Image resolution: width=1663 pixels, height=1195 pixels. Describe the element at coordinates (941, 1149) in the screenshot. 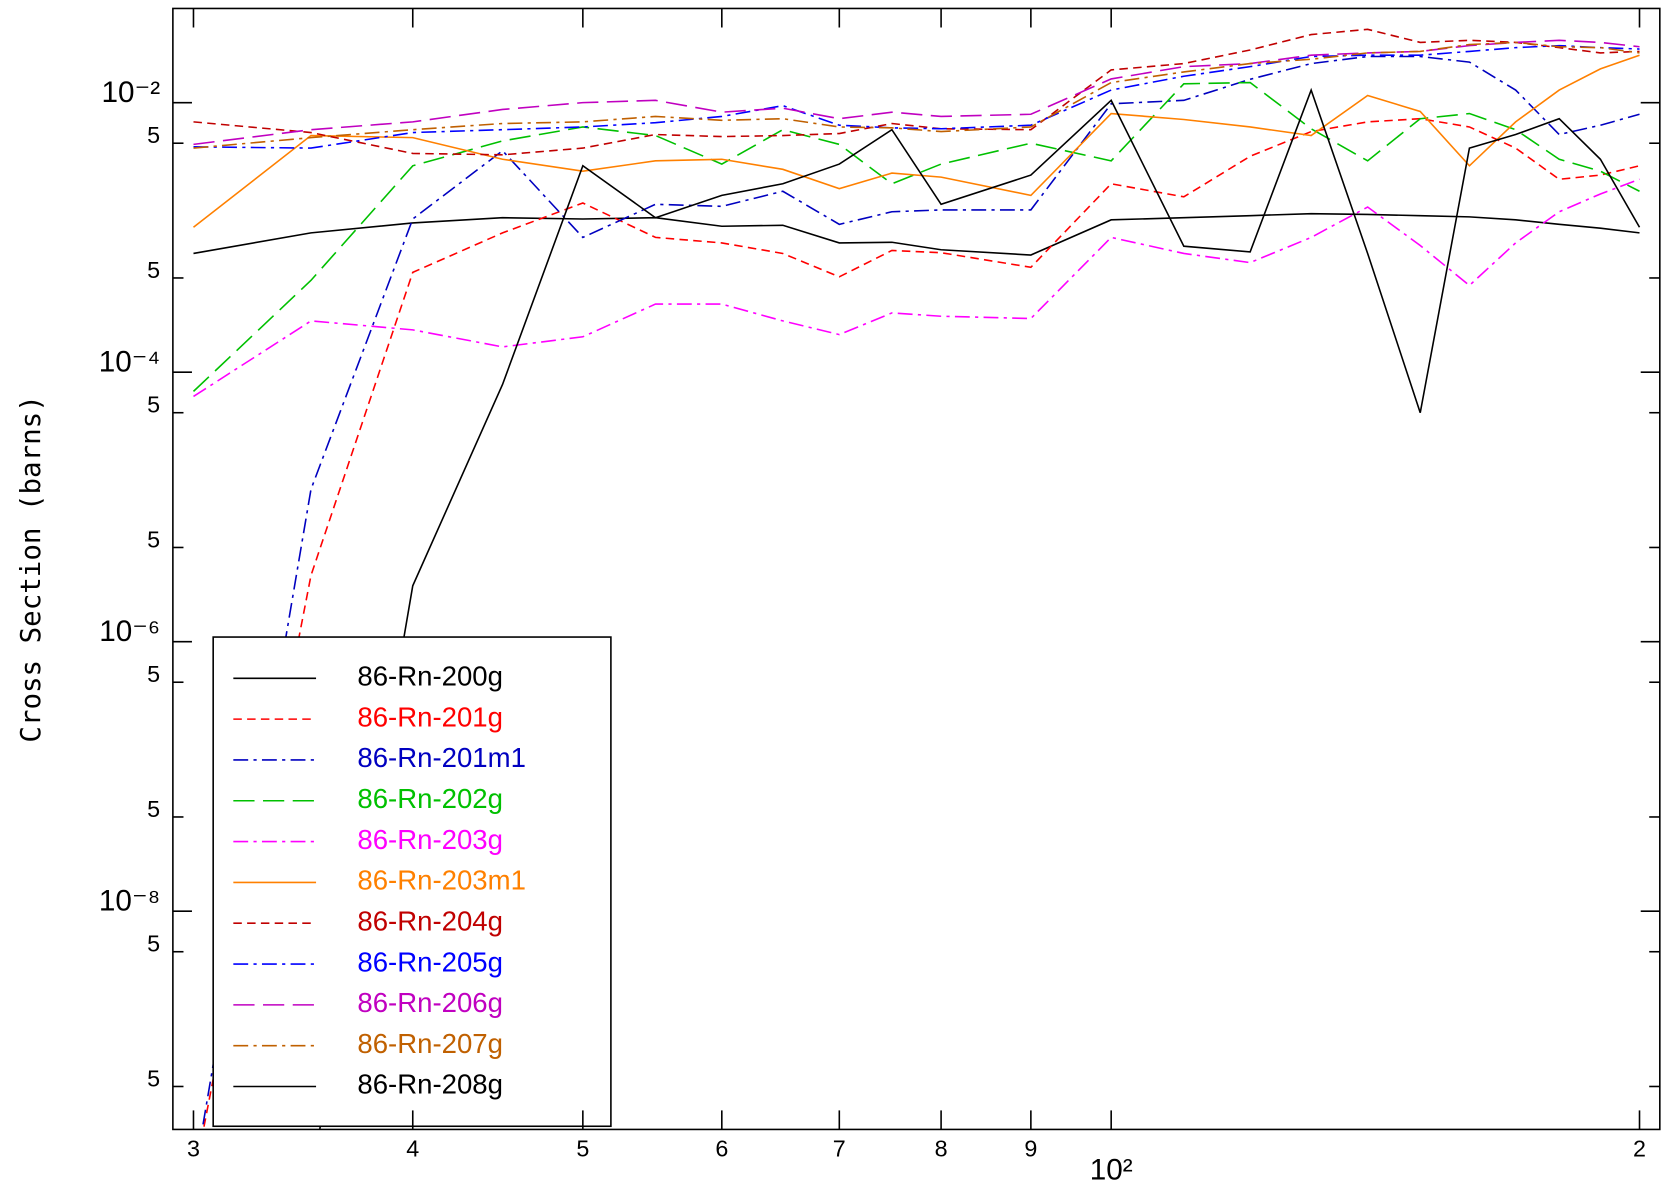

I see `x-tick-label: 8` at that location.